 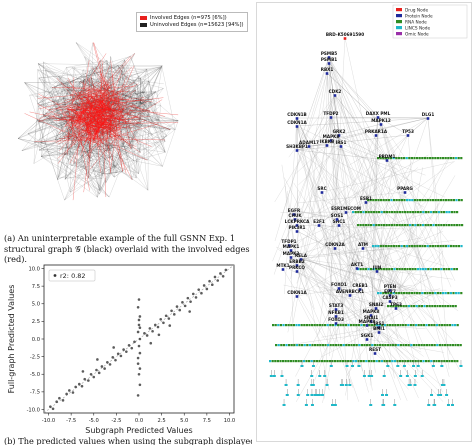 What do you see at coordinates (294, 210) in the screenshot?
I see `node-label: EGFR` at bounding box center [294, 210].